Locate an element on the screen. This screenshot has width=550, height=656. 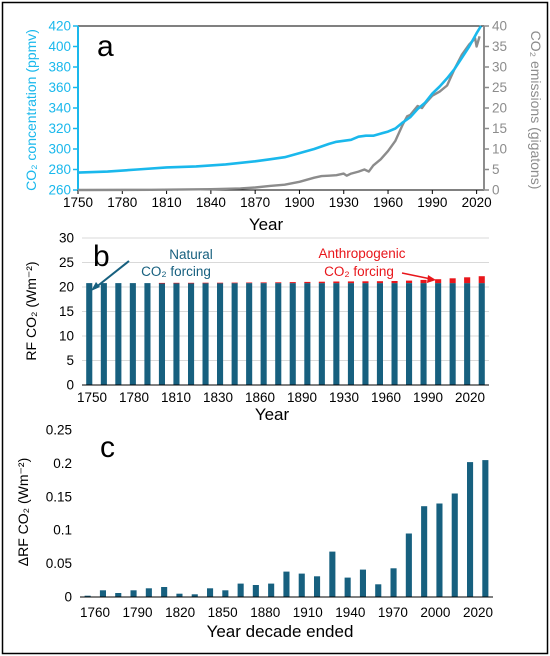
panel-a-left-tick-label: 420 is located at coordinates (59, 26).